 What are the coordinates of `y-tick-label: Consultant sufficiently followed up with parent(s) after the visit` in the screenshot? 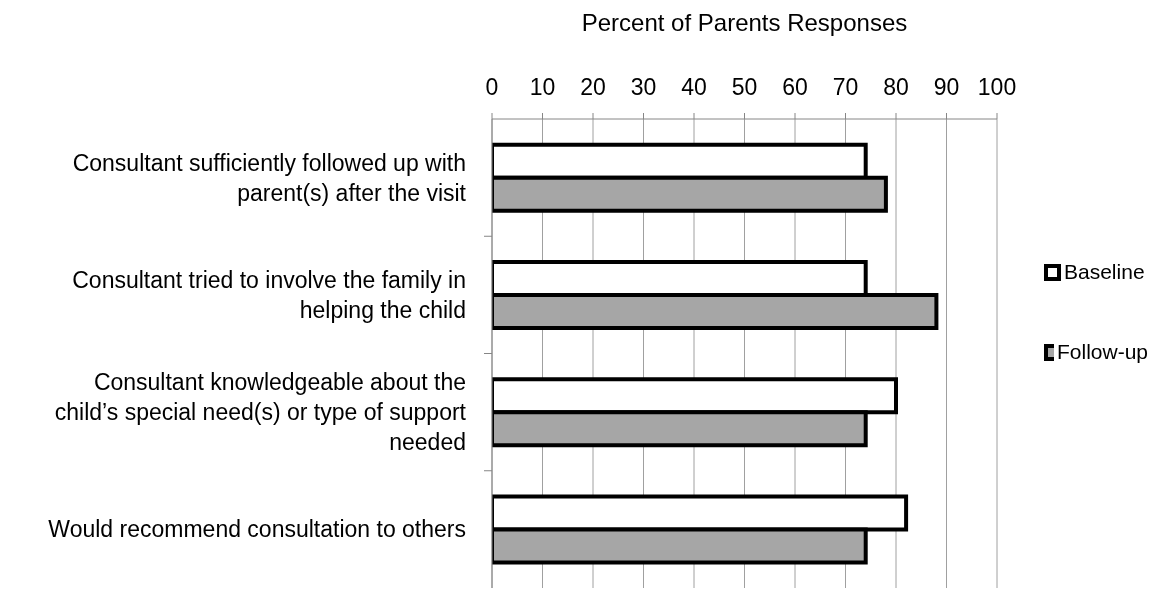 It's located at (269, 177).